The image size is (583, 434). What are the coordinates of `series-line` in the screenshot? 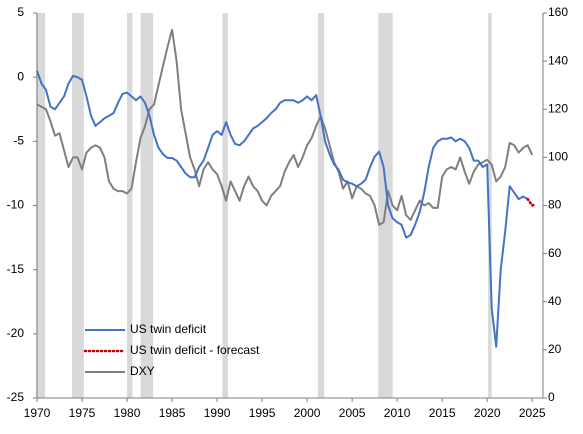 It's located at (531, 202).